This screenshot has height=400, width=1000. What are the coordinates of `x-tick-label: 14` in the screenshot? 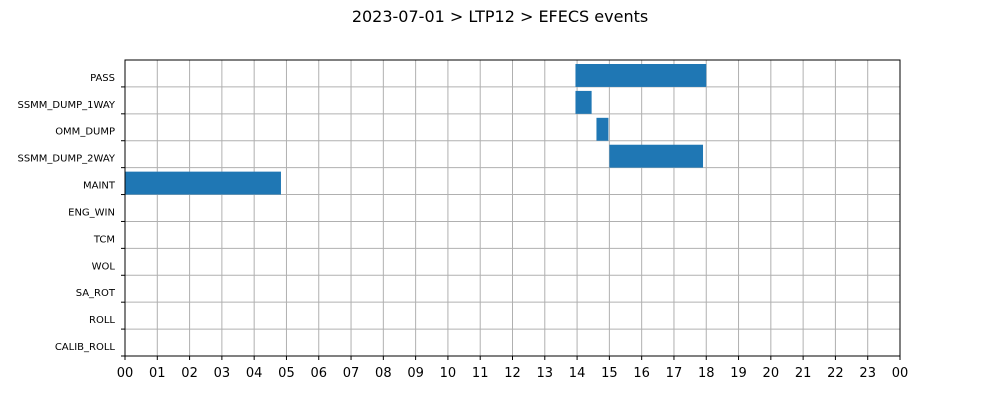 It's located at (577, 373).